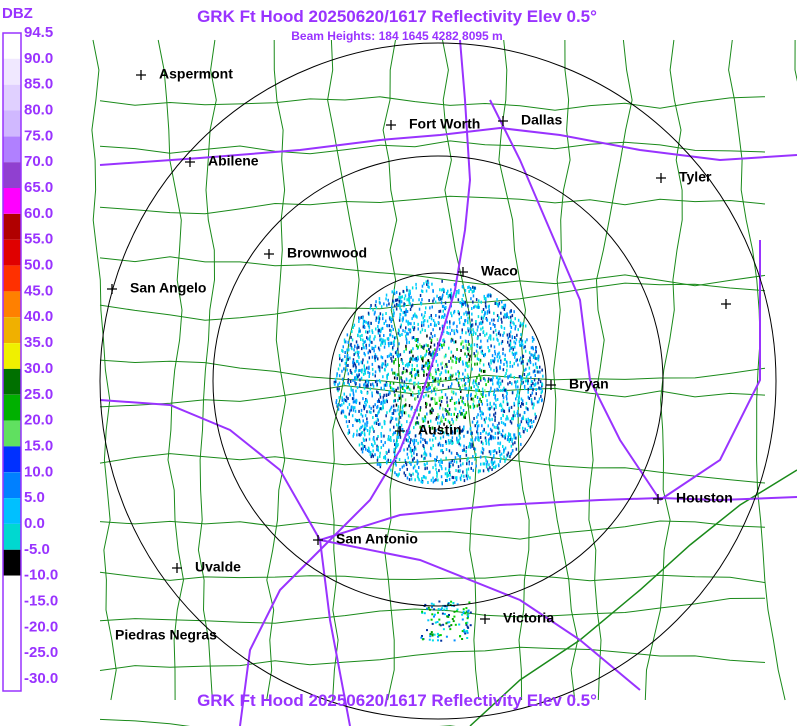 The height and width of the screenshot is (726, 797). What do you see at coordinates (38, 32) in the screenshot?
I see `legend-label: 94.5` at bounding box center [38, 32].